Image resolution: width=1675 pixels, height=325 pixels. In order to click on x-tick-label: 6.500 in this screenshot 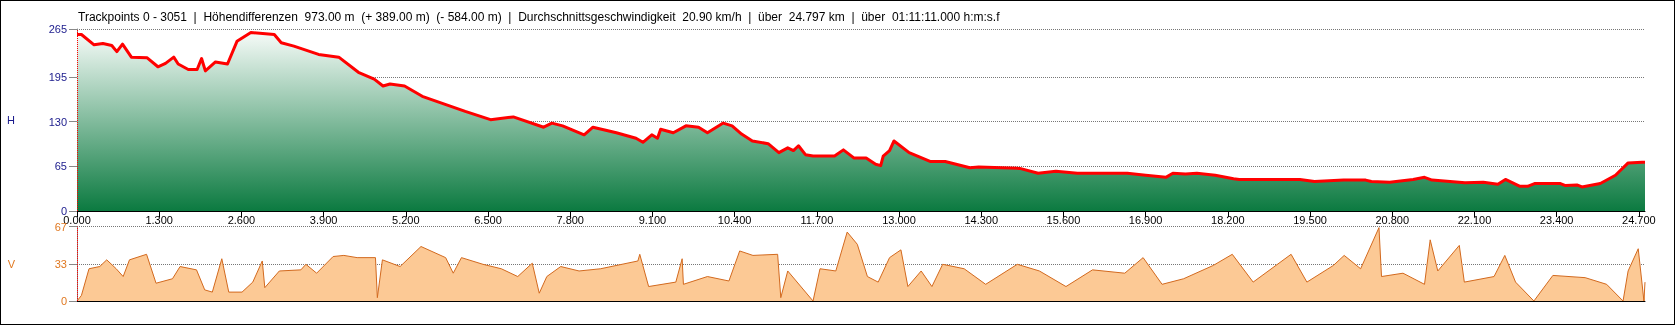, I will do `click(488, 219)`.